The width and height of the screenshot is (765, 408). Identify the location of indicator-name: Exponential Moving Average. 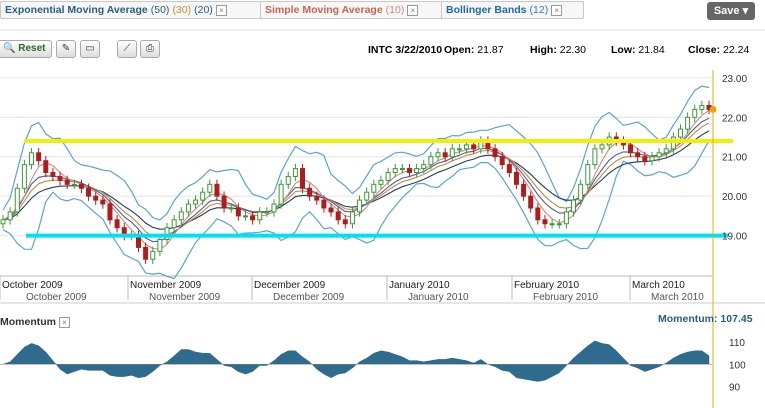
(76, 10).